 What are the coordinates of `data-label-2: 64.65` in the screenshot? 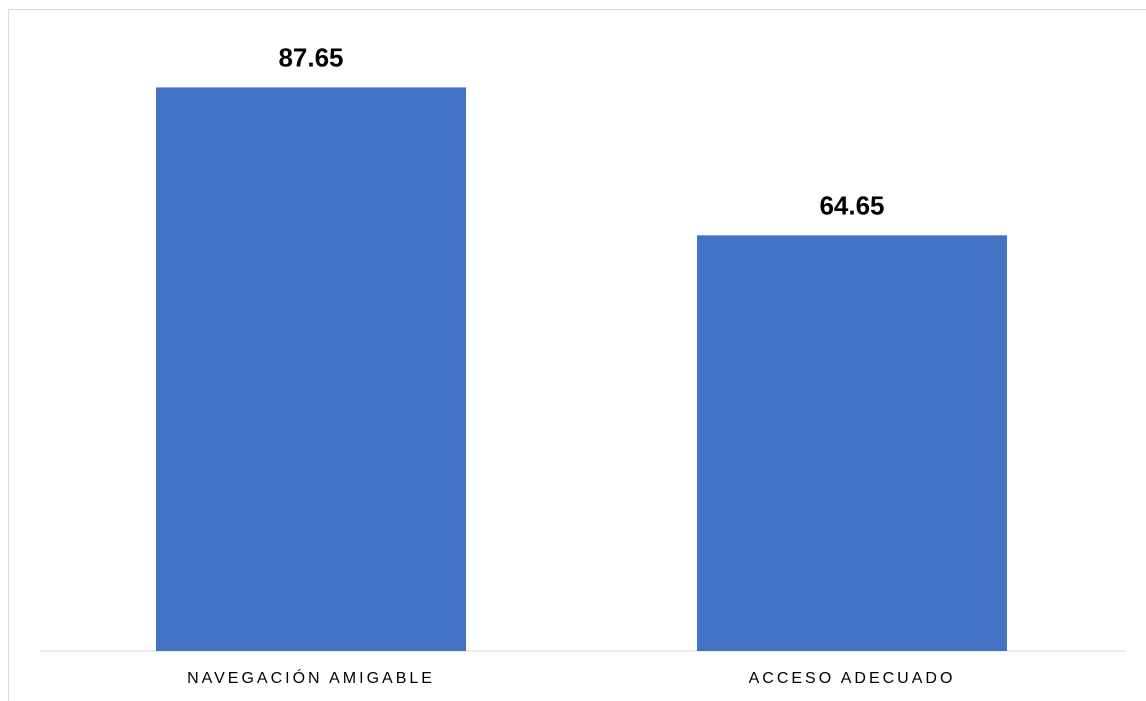 It's located at (851, 205).